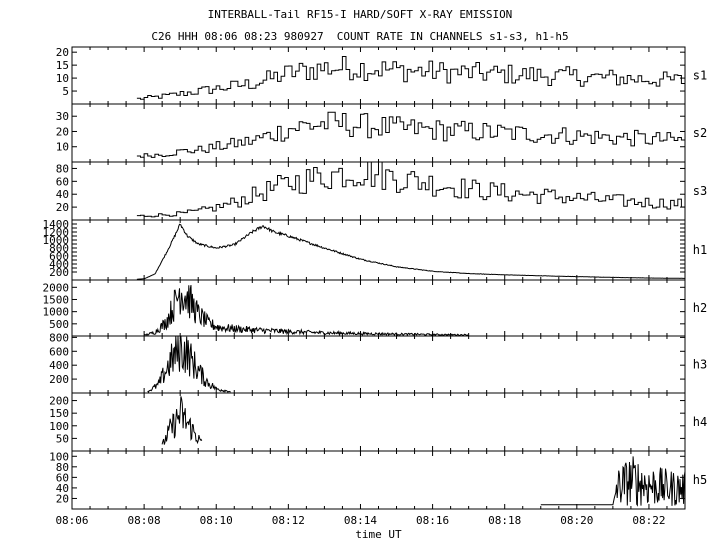 The height and width of the screenshot is (550, 720). What do you see at coordinates (360, 520) in the screenshot?
I see `x-tick-label: 08:14` at bounding box center [360, 520].